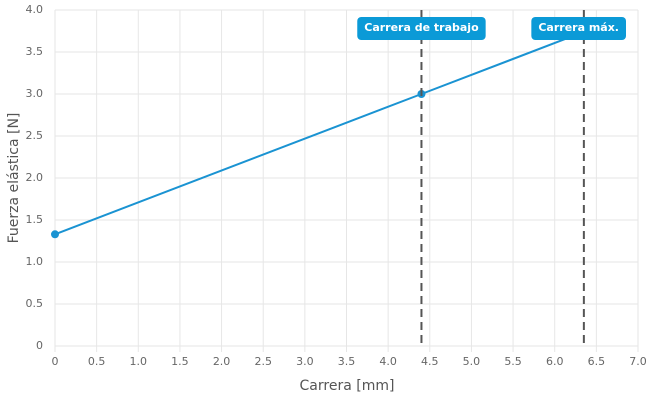  I want to click on y-tick-label: 2.5, so click(35, 135).